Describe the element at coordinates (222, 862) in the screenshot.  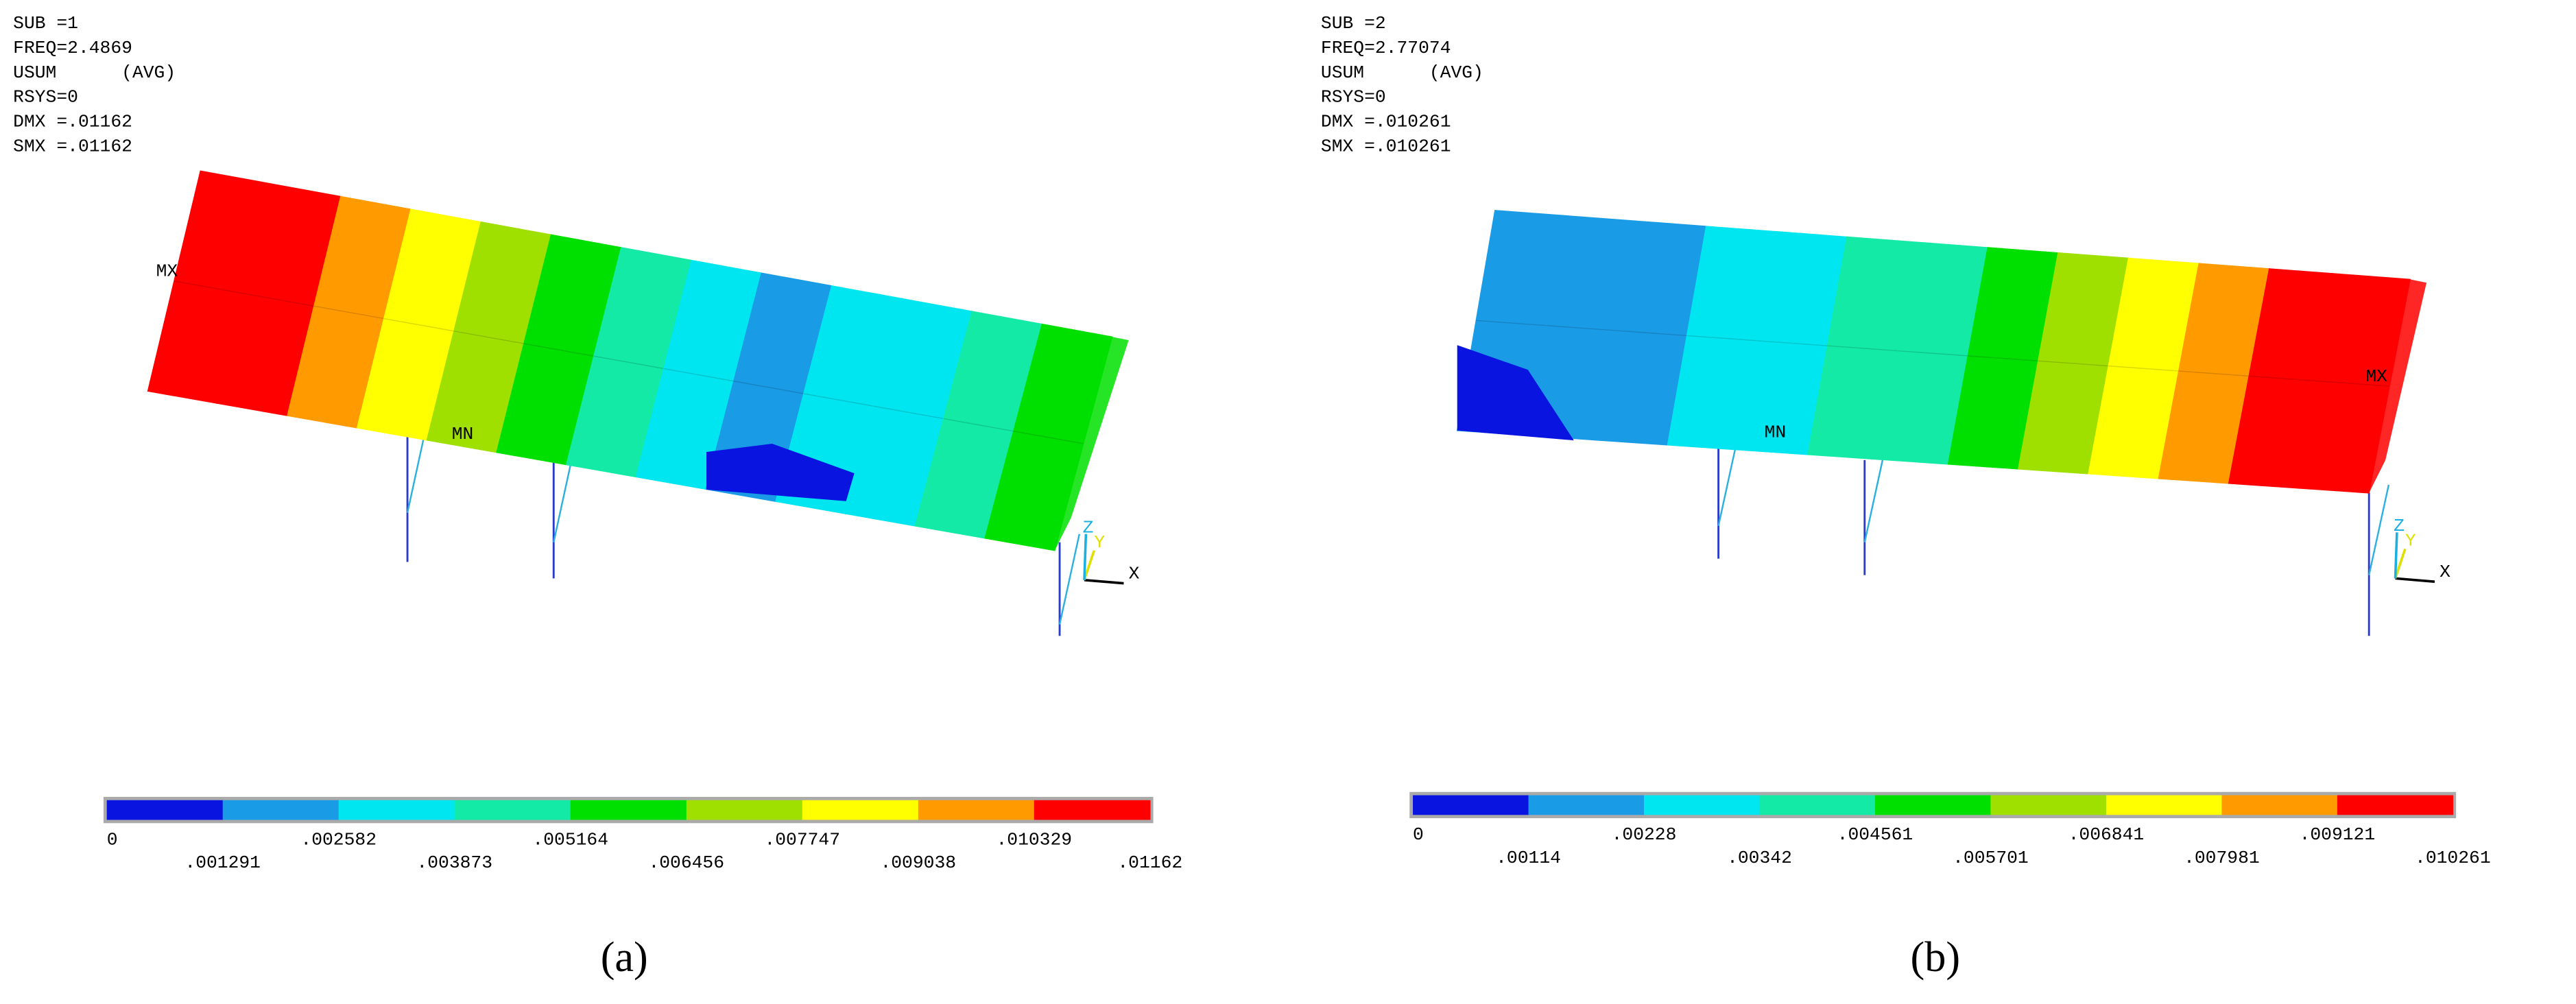
I see `legend-label: .001291` at that location.